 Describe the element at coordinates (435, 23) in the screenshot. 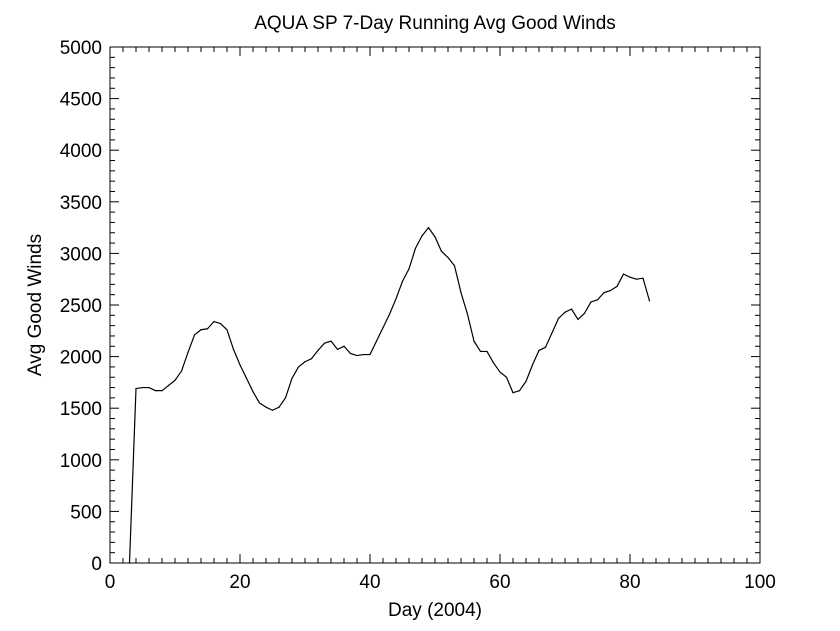

I see `chart-title: AQUA SP 7-Day Running Avg Good Winds` at that location.